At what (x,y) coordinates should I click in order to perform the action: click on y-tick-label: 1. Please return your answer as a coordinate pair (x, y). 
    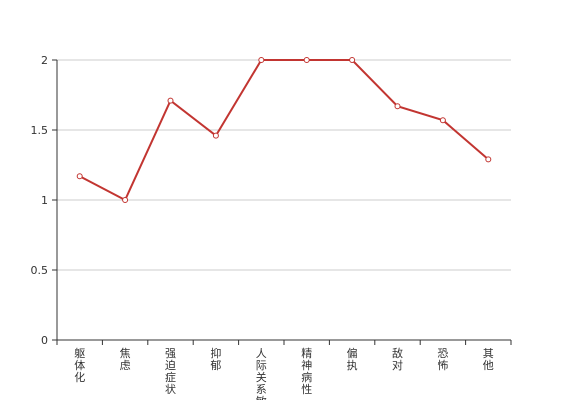
    Looking at the image, I should click on (44, 200).